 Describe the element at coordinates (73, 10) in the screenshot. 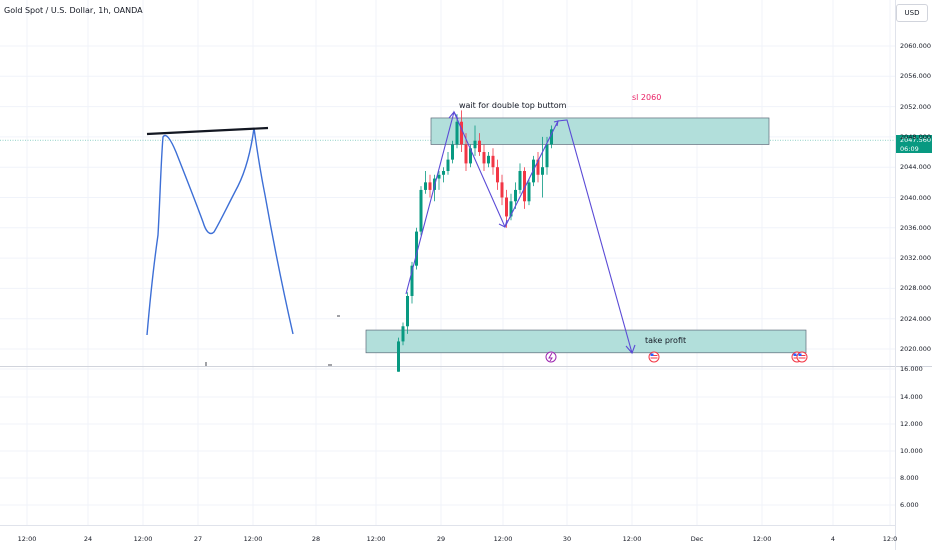

I see `symbol-title: Gold Spot / U.S. Dollar, 1h, OANDA` at that location.